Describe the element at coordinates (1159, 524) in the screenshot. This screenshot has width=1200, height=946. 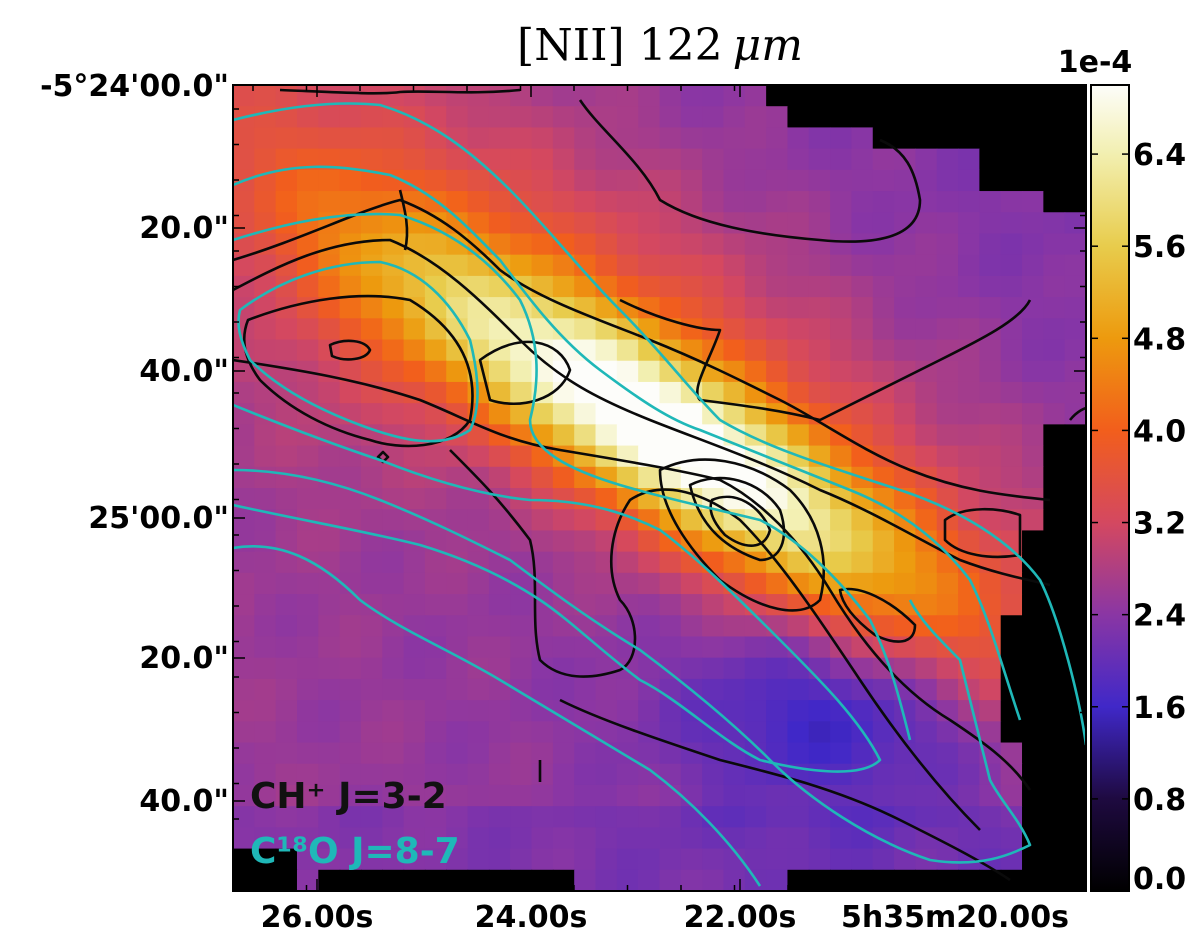
I see `colorbar-tick-label: 3.2` at that location.